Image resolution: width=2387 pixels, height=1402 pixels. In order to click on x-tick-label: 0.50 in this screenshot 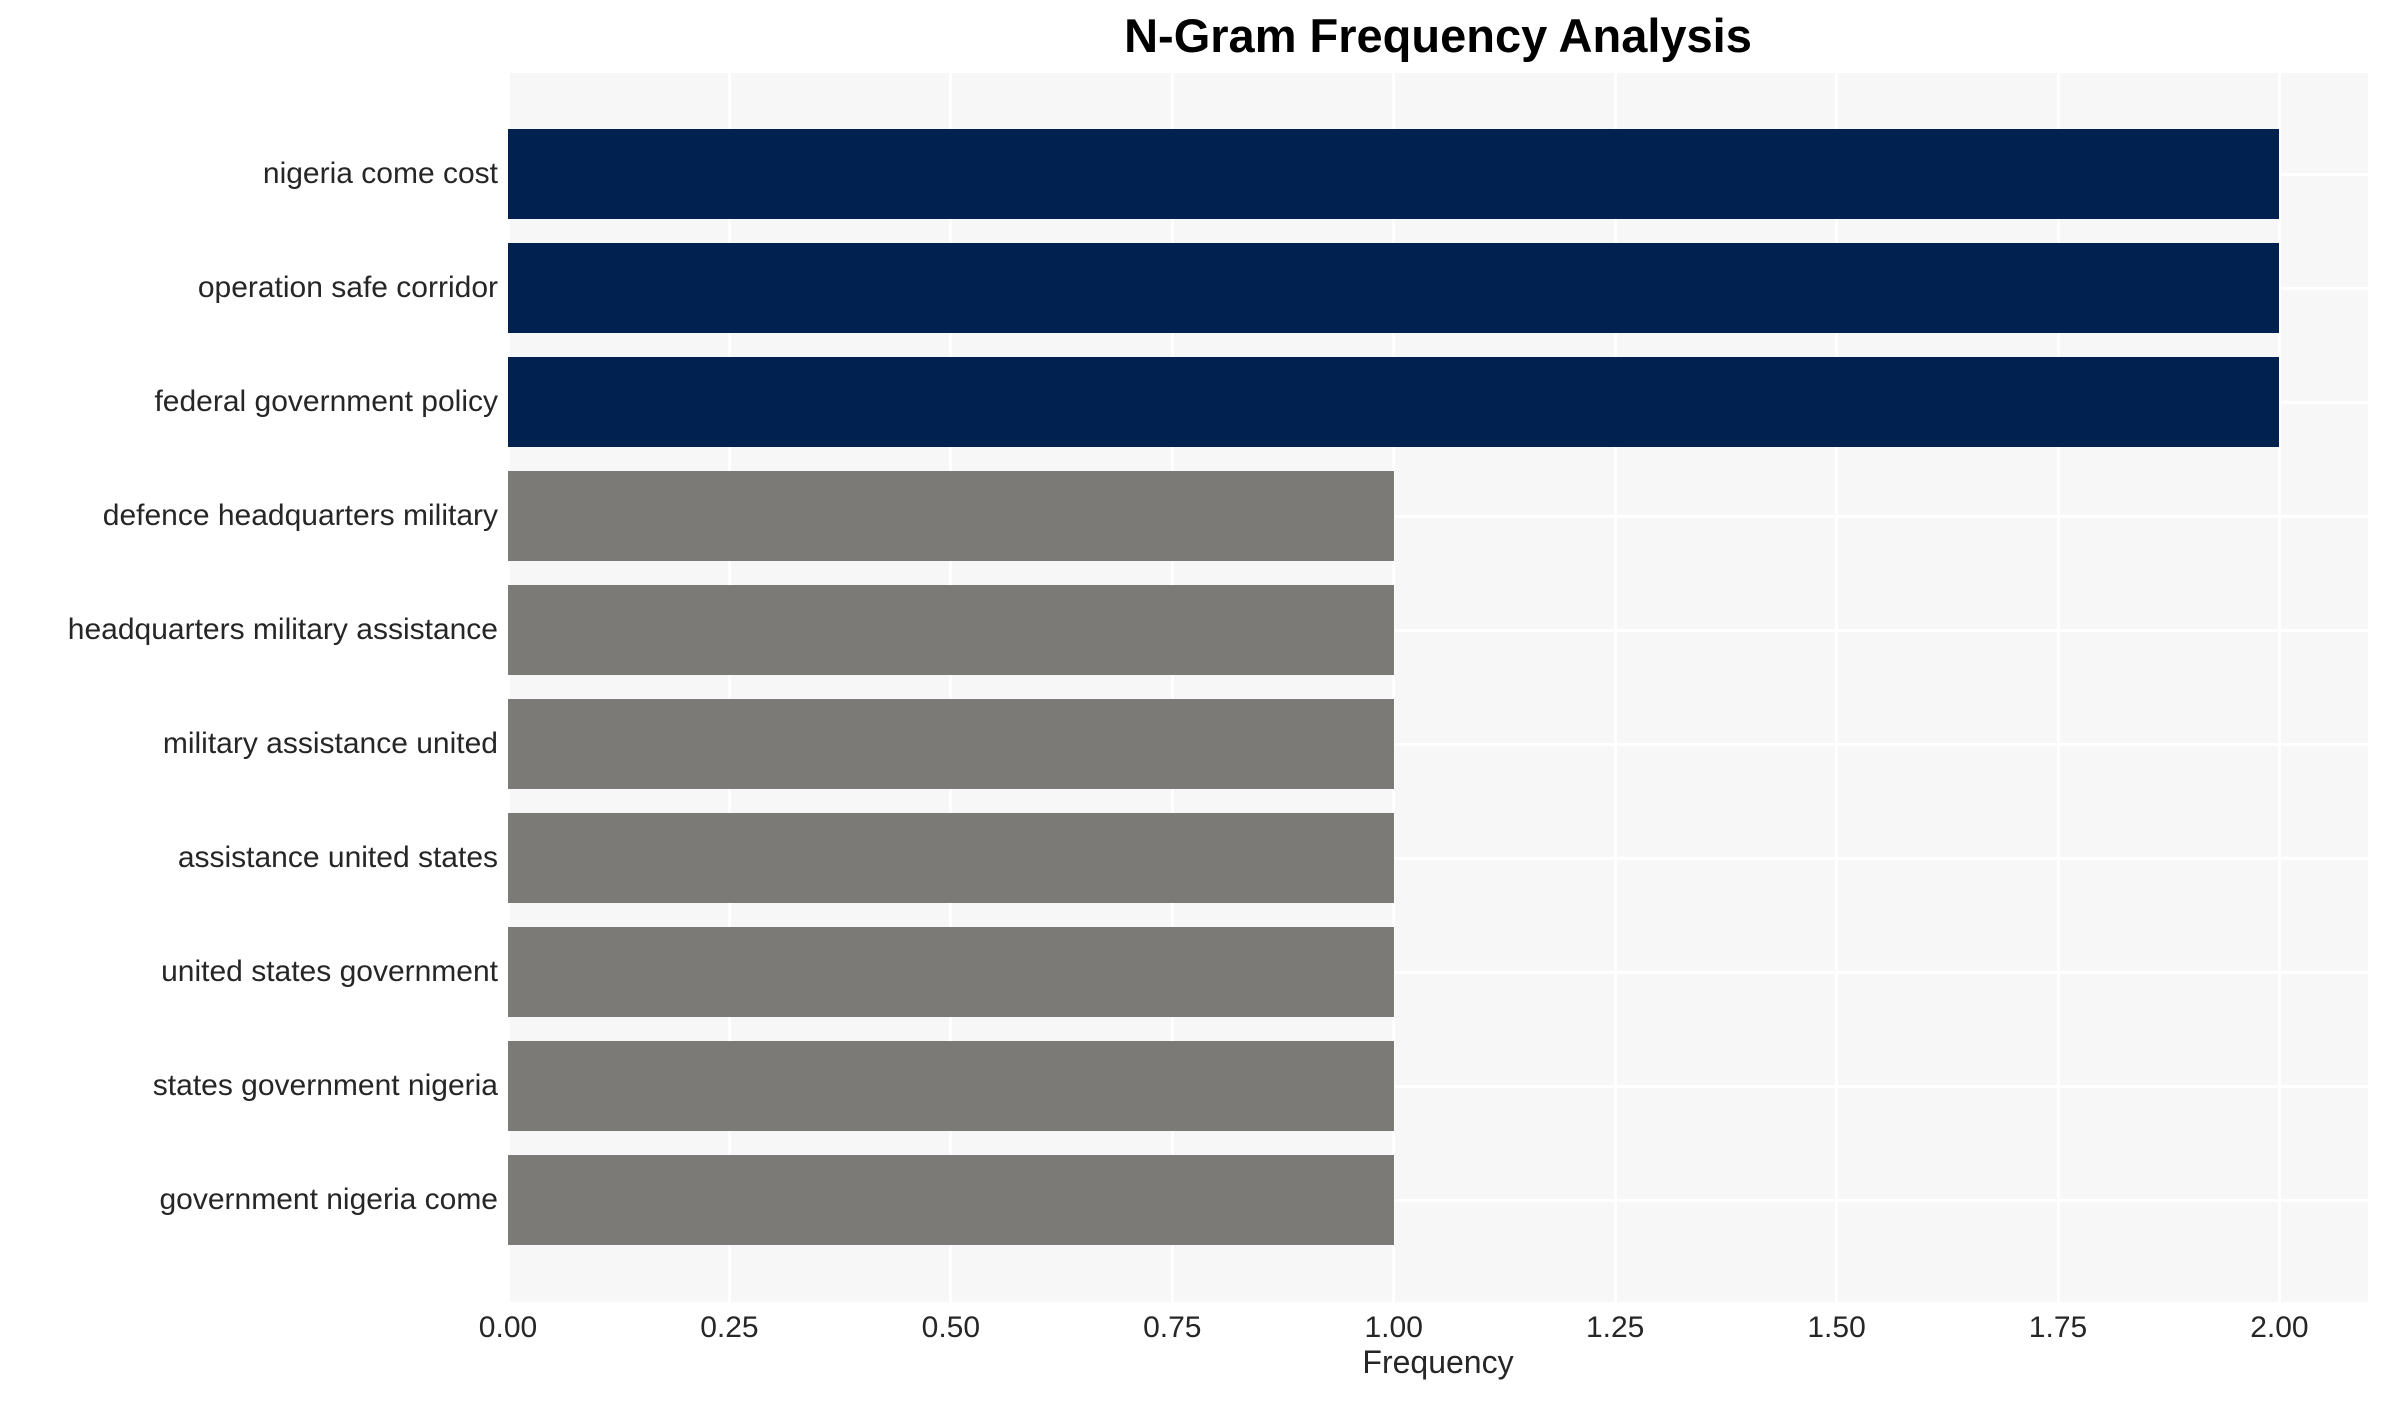, I will do `click(951, 1327)`.